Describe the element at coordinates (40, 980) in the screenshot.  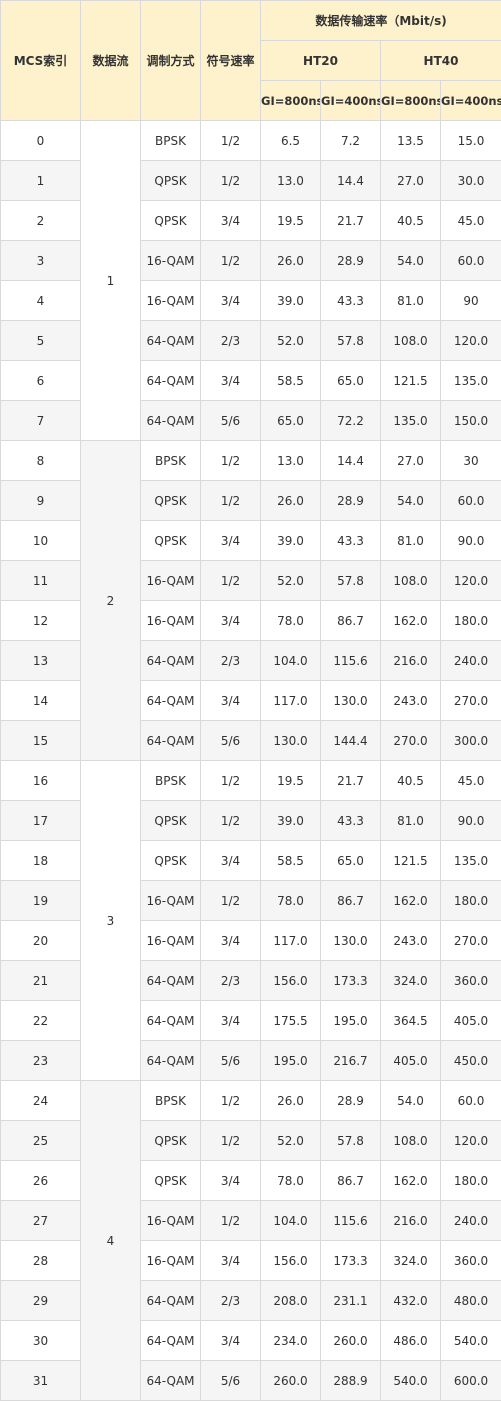
I see `cell-mcs-index: 21` at that location.